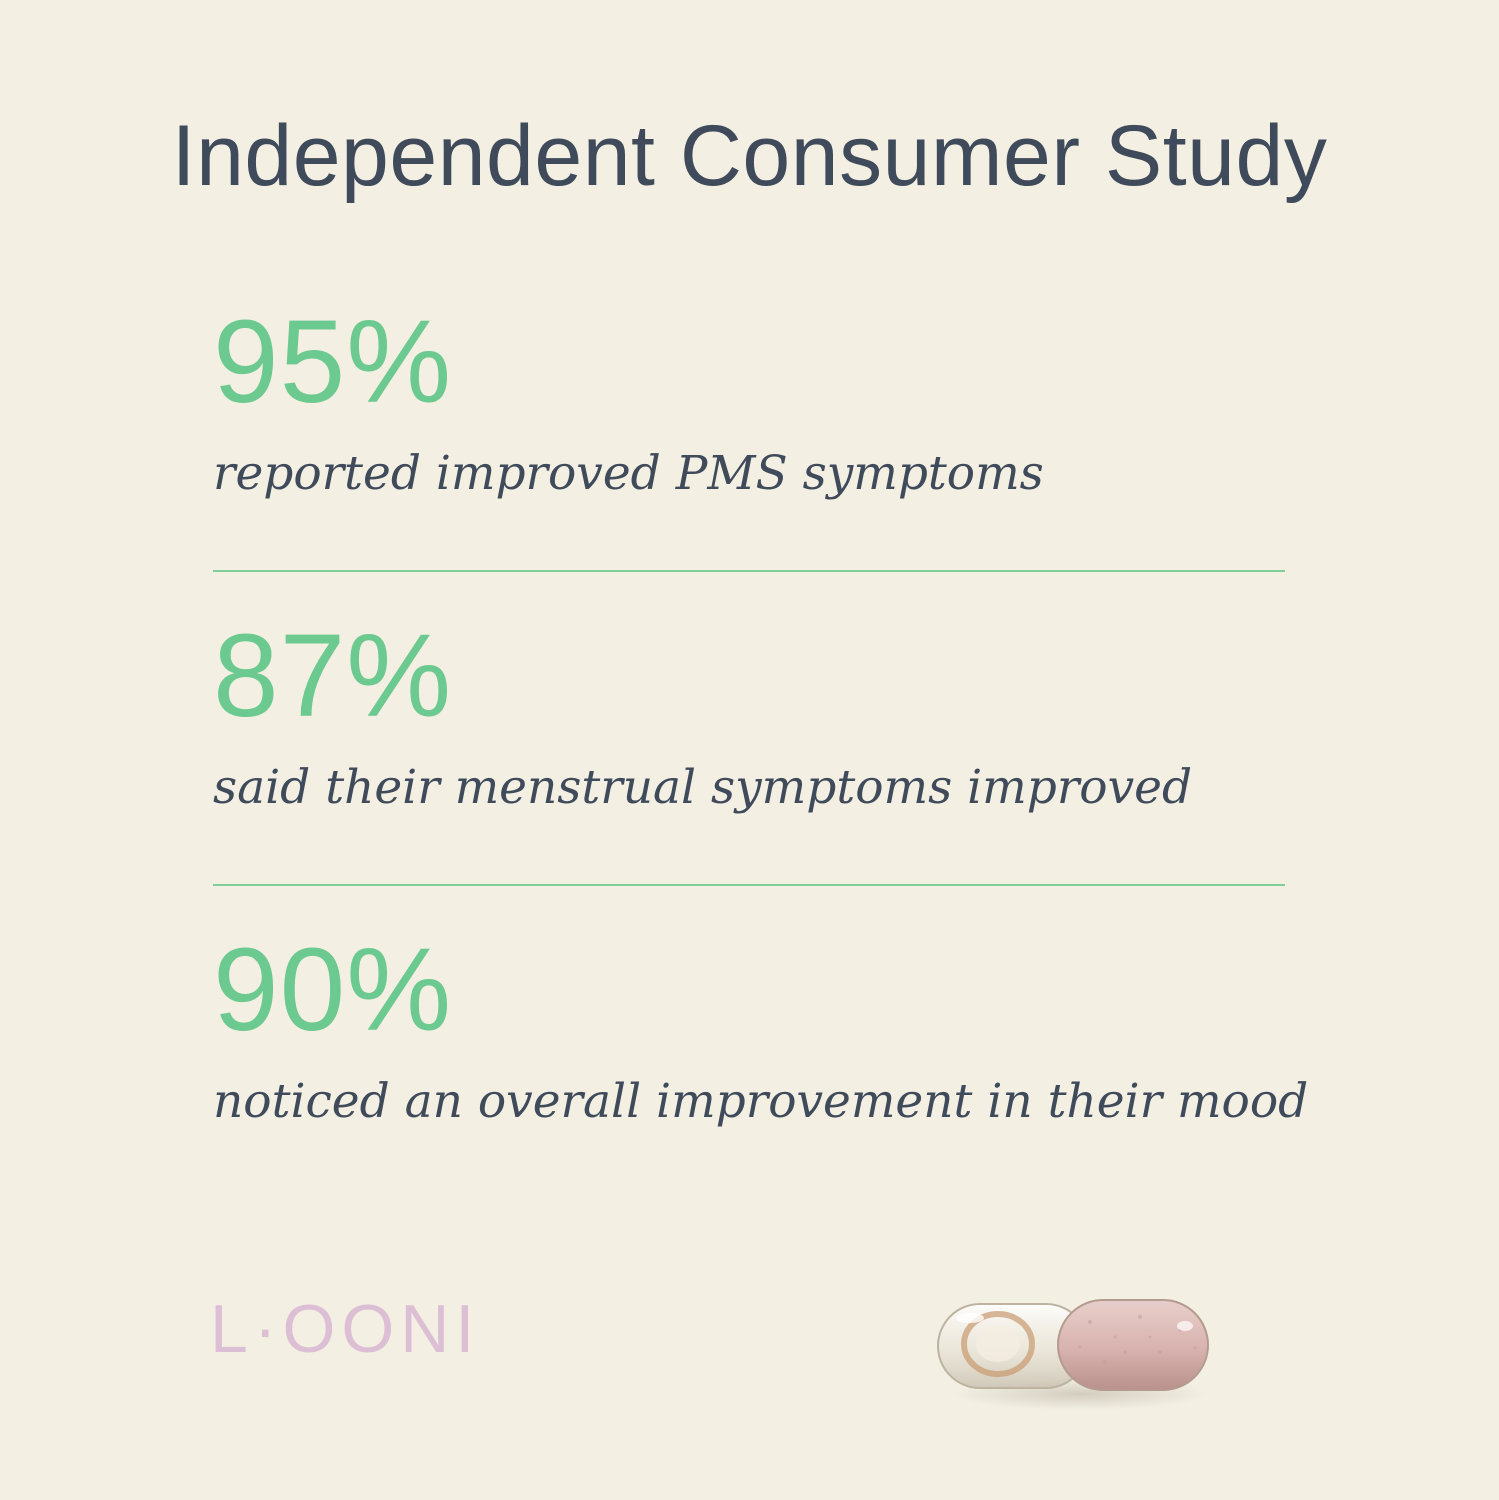 Image resolution: width=1499 pixels, height=1500 pixels. Describe the element at coordinates (1075, 1352) in the screenshot. I see `capsule-icon` at that location.